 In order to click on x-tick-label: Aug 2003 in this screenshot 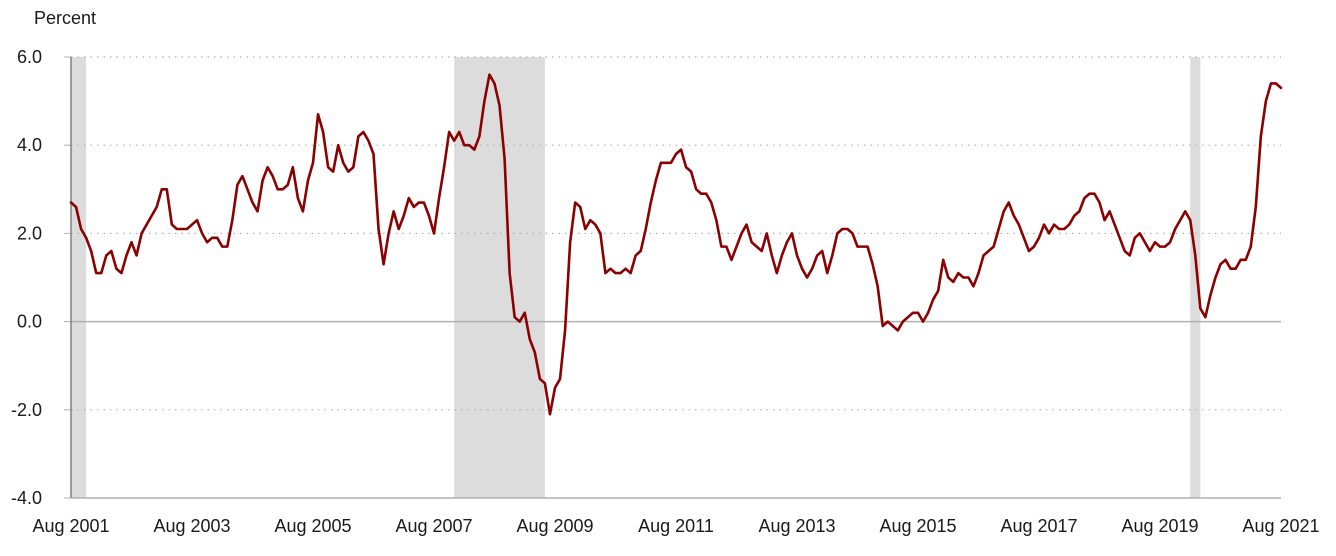, I will do `click(191, 526)`.